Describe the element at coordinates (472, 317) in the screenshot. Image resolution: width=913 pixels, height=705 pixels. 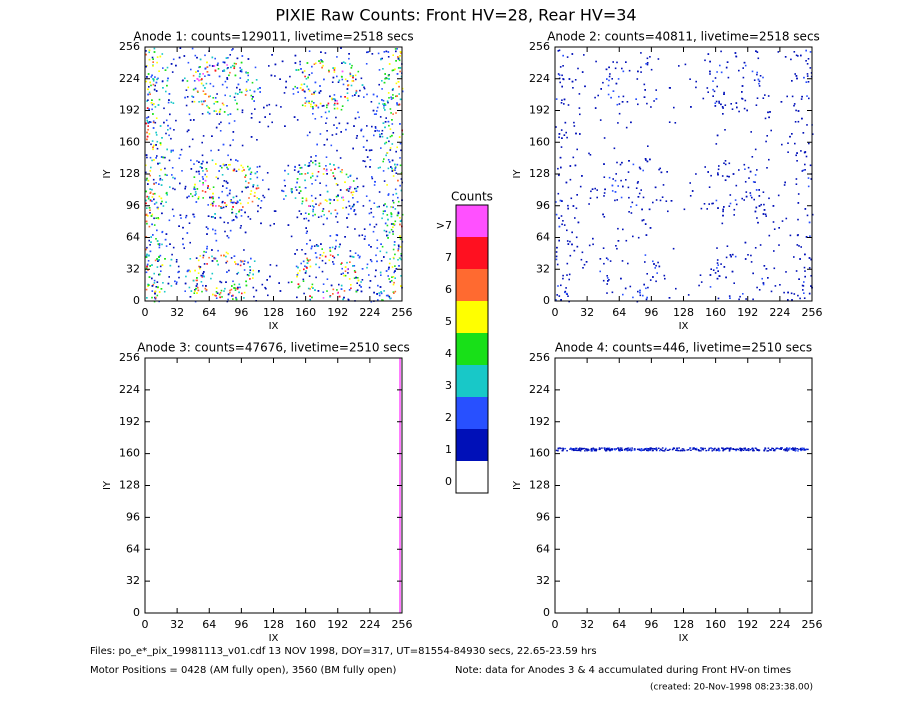
I see `colorbar-swatch` at that location.